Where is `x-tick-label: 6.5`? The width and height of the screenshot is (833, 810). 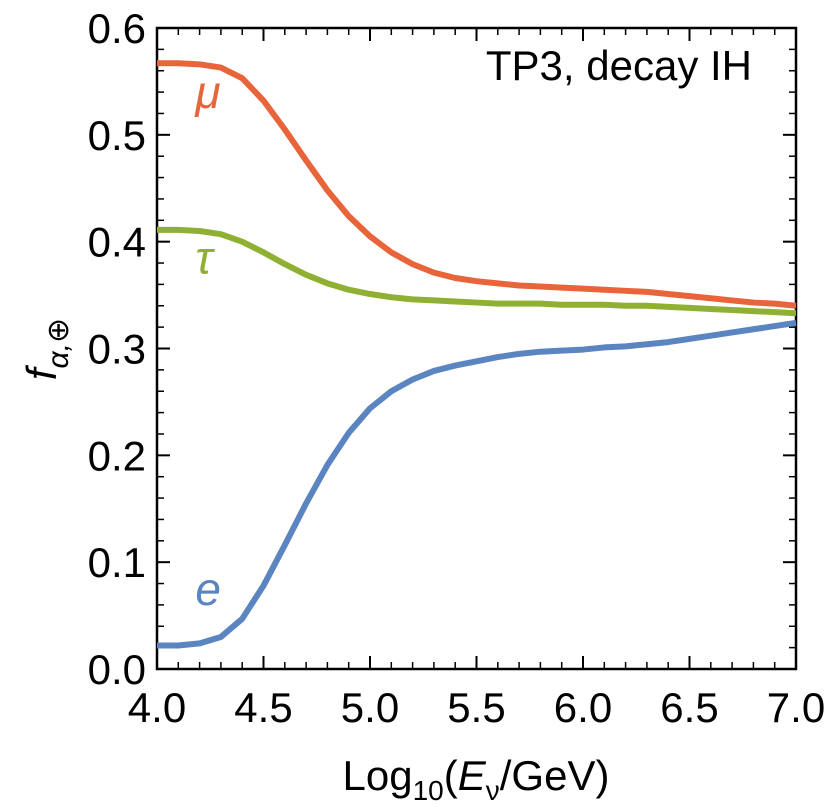
x-tick-label: 6.5 is located at coordinates (689, 707).